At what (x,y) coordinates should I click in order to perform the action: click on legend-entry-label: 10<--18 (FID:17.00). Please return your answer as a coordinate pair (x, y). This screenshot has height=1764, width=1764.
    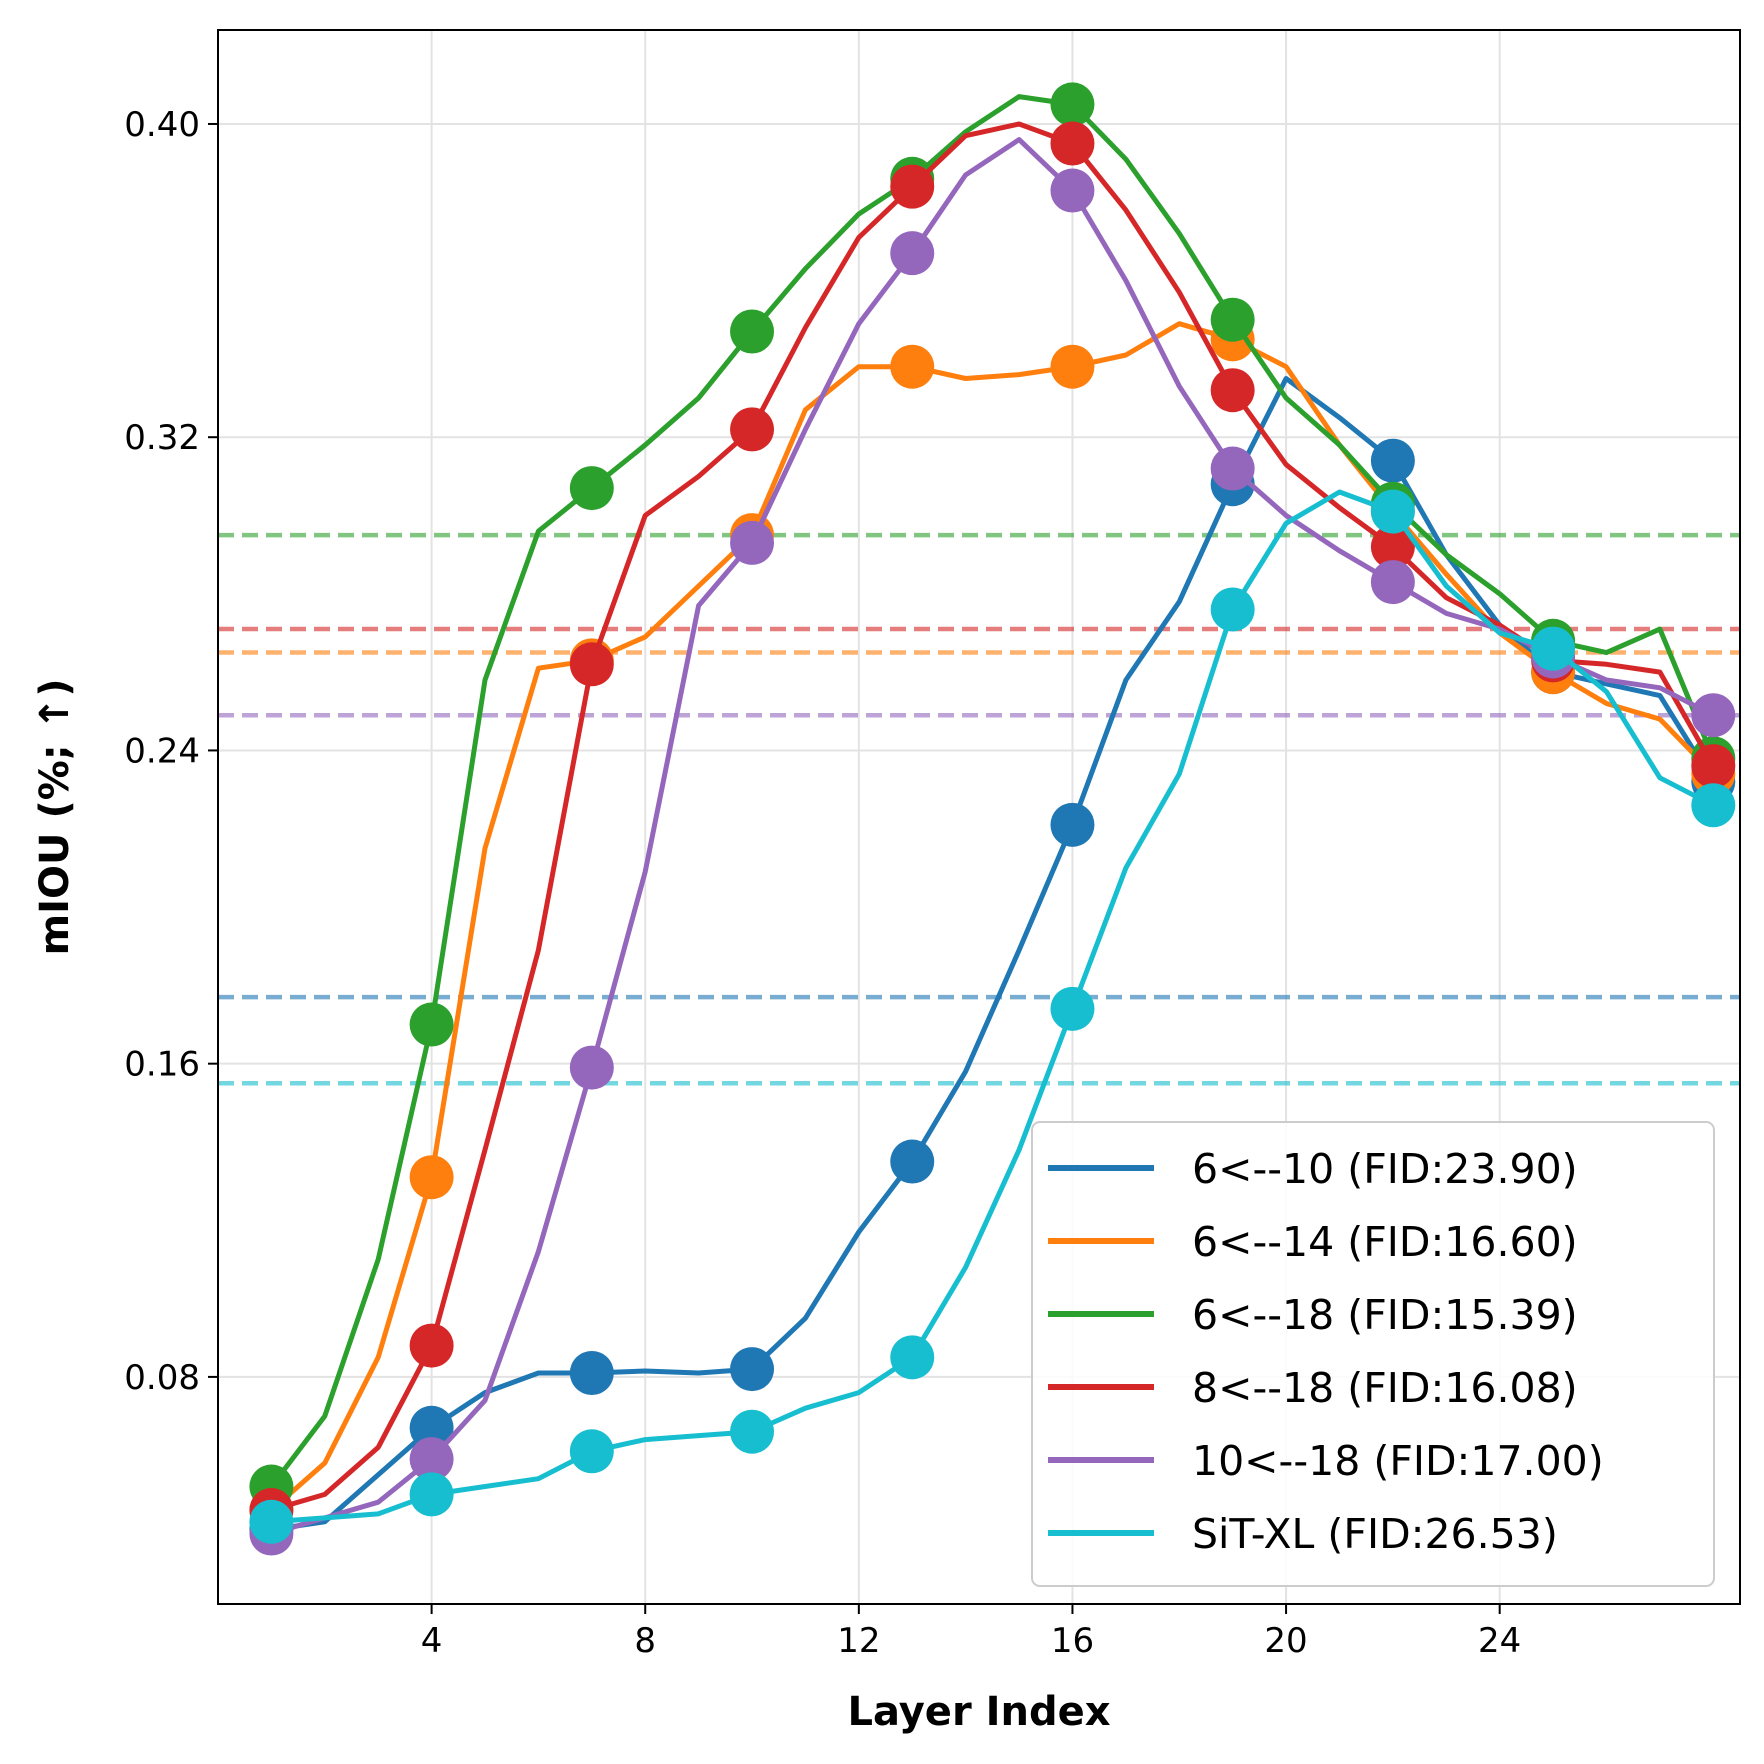
    Looking at the image, I should click on (1398, 1461).